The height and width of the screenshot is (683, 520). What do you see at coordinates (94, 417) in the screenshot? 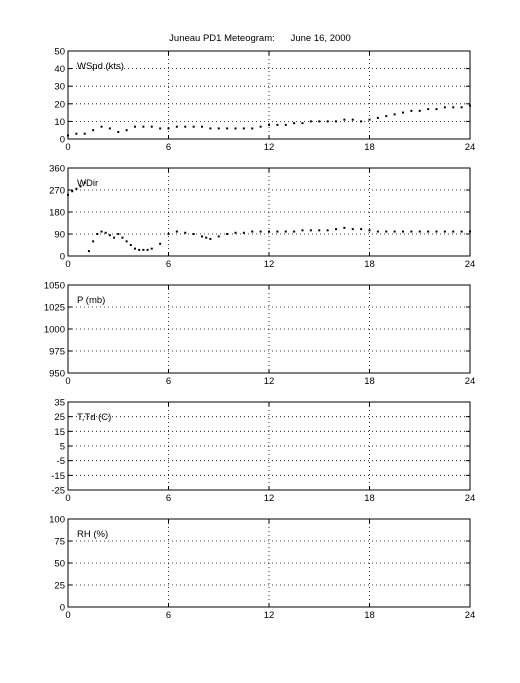
I see `panel-label: T,Td (C)` at bounding box center [94, 417].